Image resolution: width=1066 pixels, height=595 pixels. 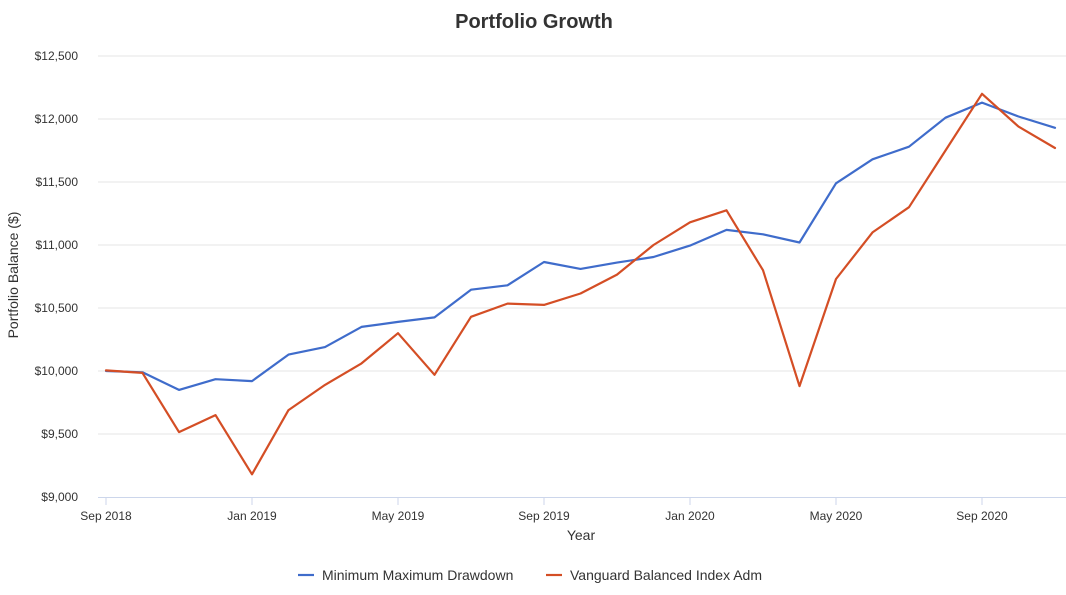 I want to click on y-tick-label: $11,500, so click(x=57, y=182).